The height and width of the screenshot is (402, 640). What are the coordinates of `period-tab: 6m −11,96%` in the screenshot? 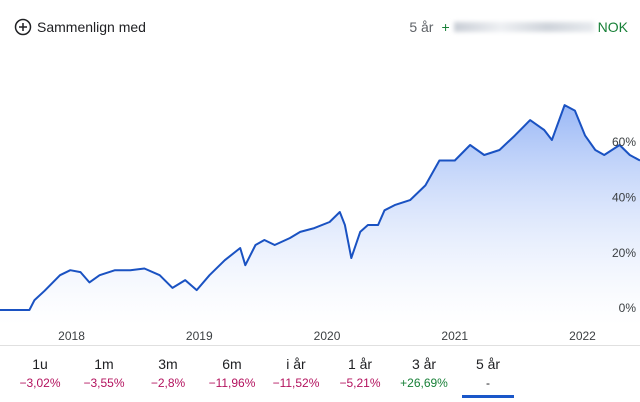 It's located at (232, 374).